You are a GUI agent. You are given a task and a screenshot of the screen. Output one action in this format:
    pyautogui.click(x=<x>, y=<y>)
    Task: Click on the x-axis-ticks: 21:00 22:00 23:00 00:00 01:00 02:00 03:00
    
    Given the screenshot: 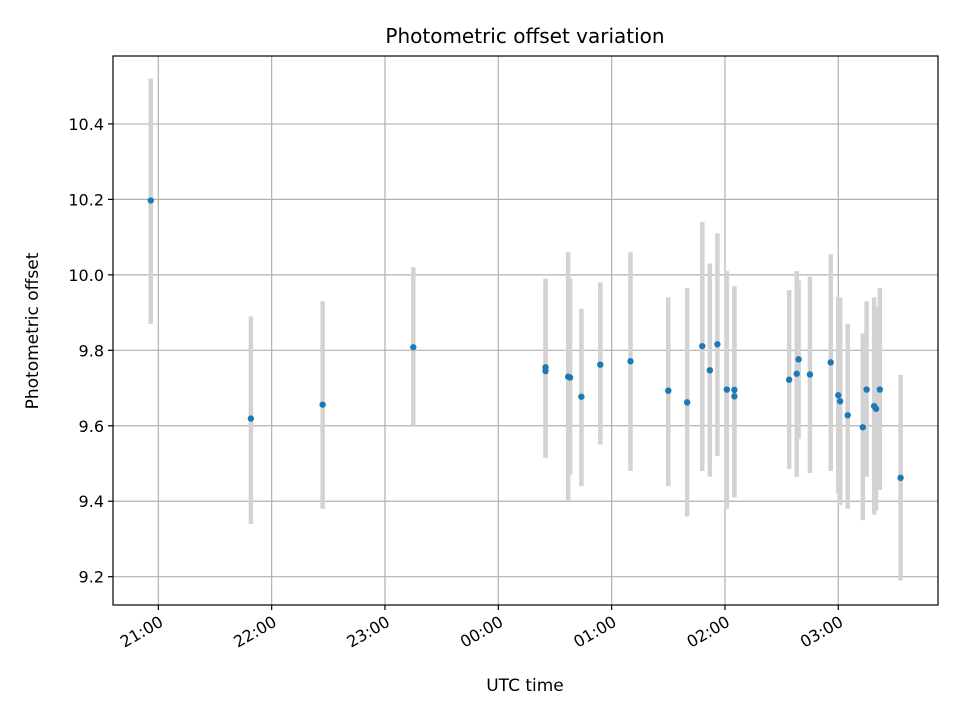 What is the action you would take?
    pyautogui.click(x=481, y=628)
    